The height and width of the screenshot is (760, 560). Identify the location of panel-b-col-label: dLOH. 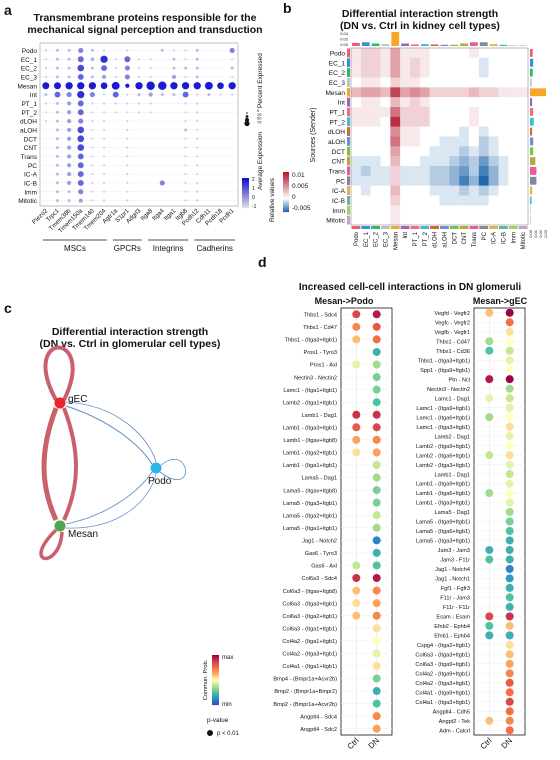
(436, 240).